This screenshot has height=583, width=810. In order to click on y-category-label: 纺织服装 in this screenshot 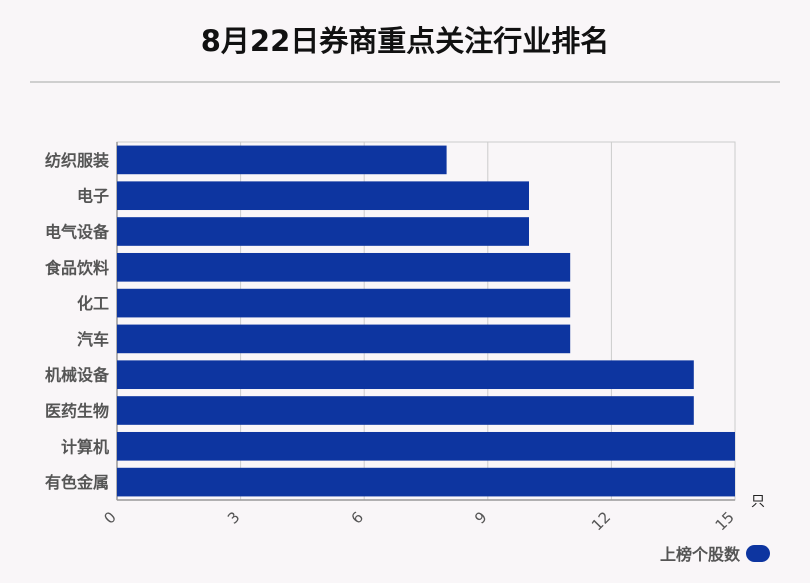, I will do `click(77, 160)`.